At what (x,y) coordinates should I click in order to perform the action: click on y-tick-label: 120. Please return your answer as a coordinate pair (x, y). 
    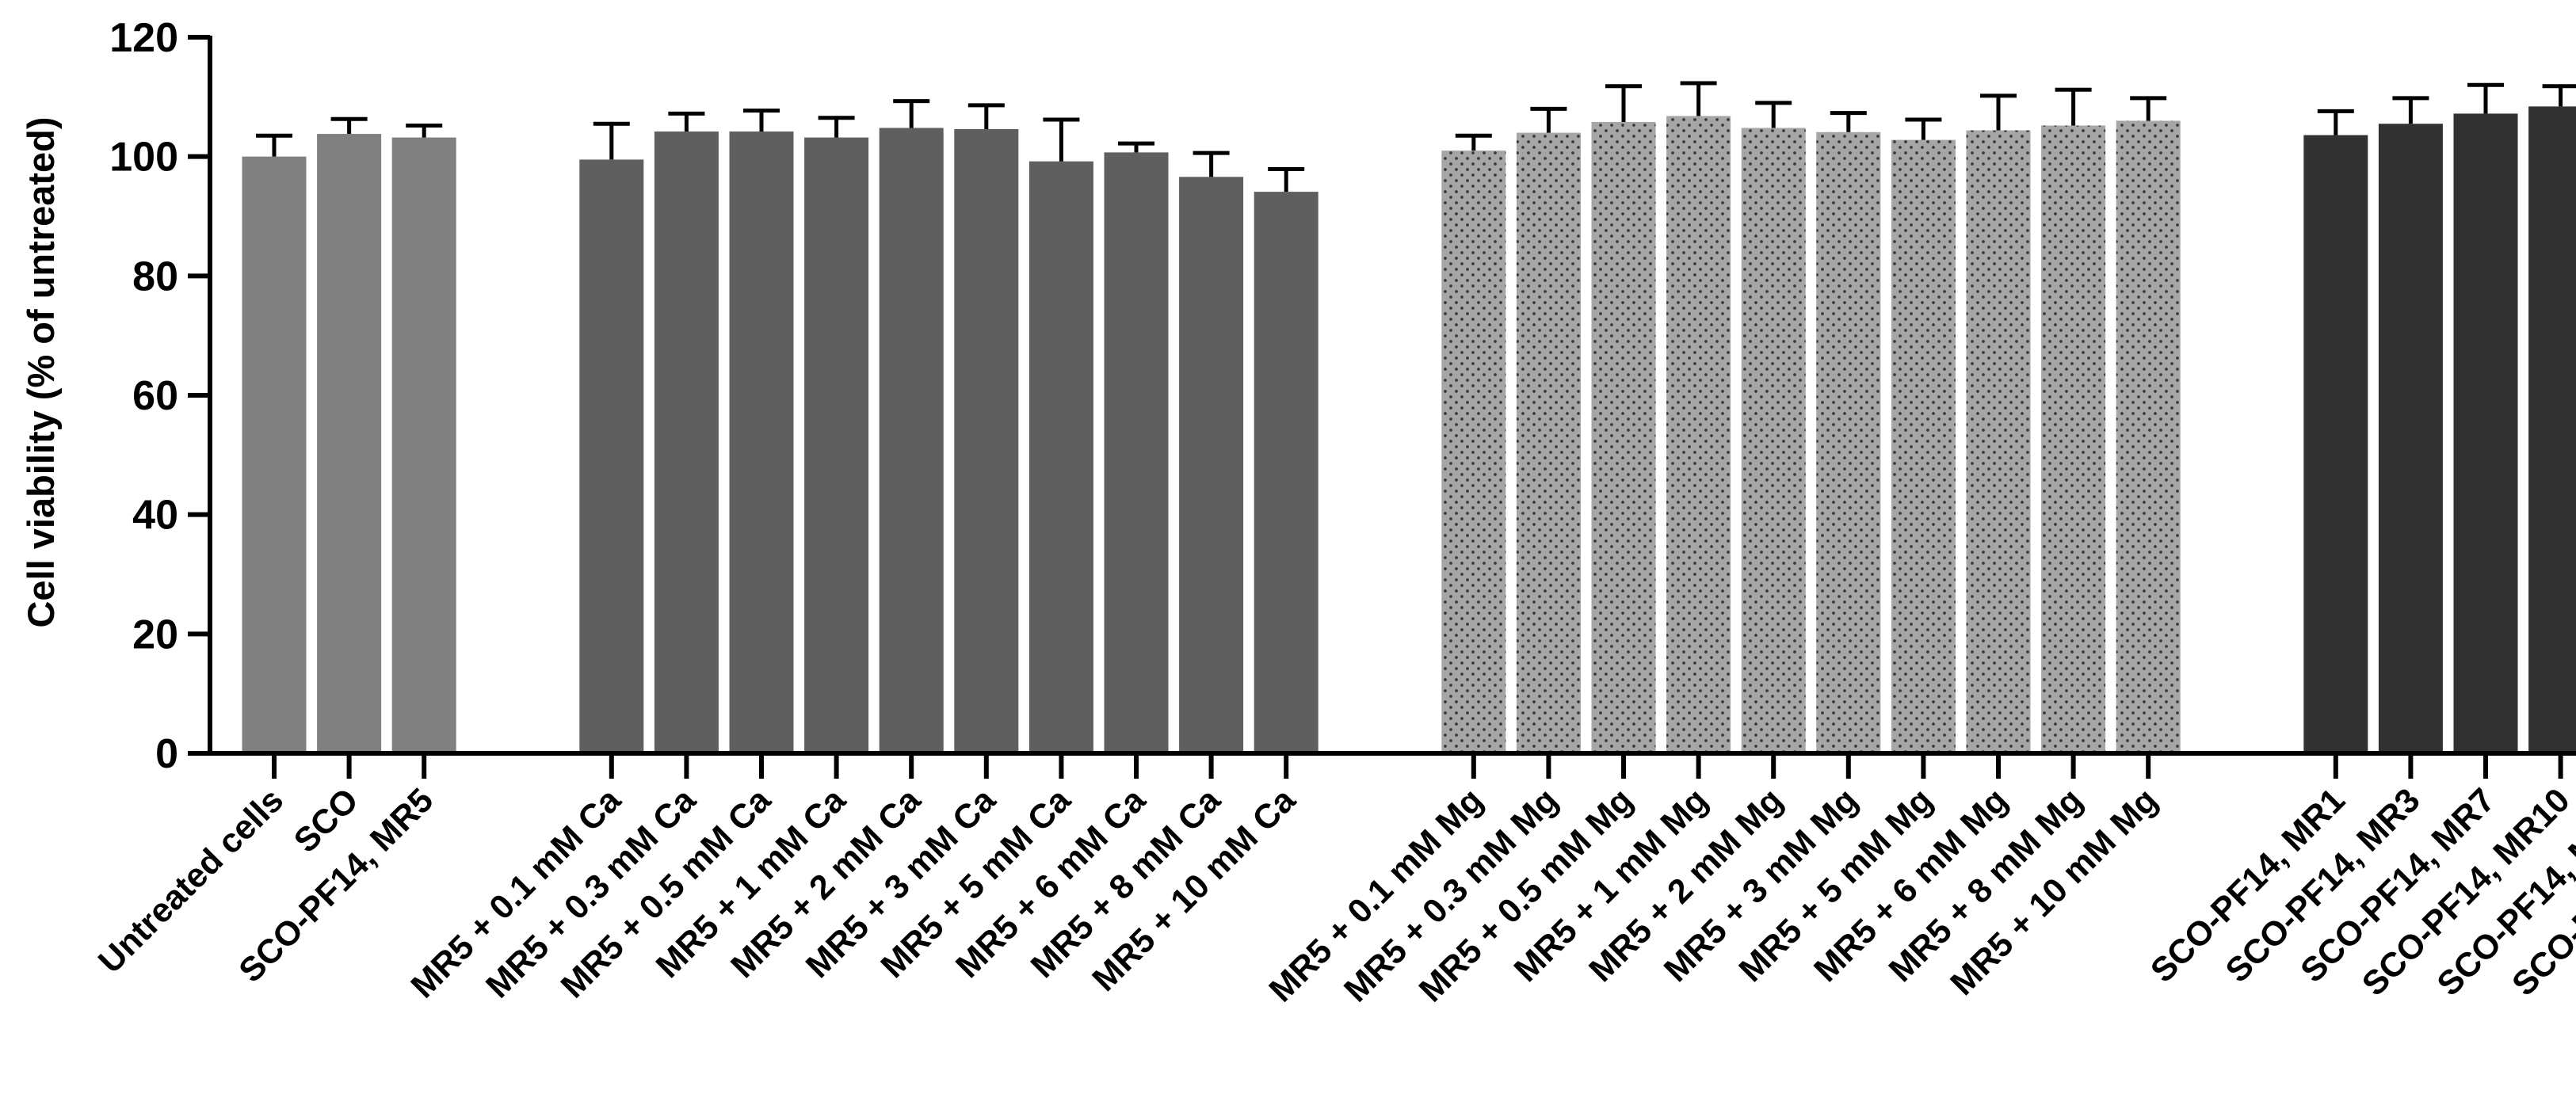
    Looking at the image, I should click on (143, 38).